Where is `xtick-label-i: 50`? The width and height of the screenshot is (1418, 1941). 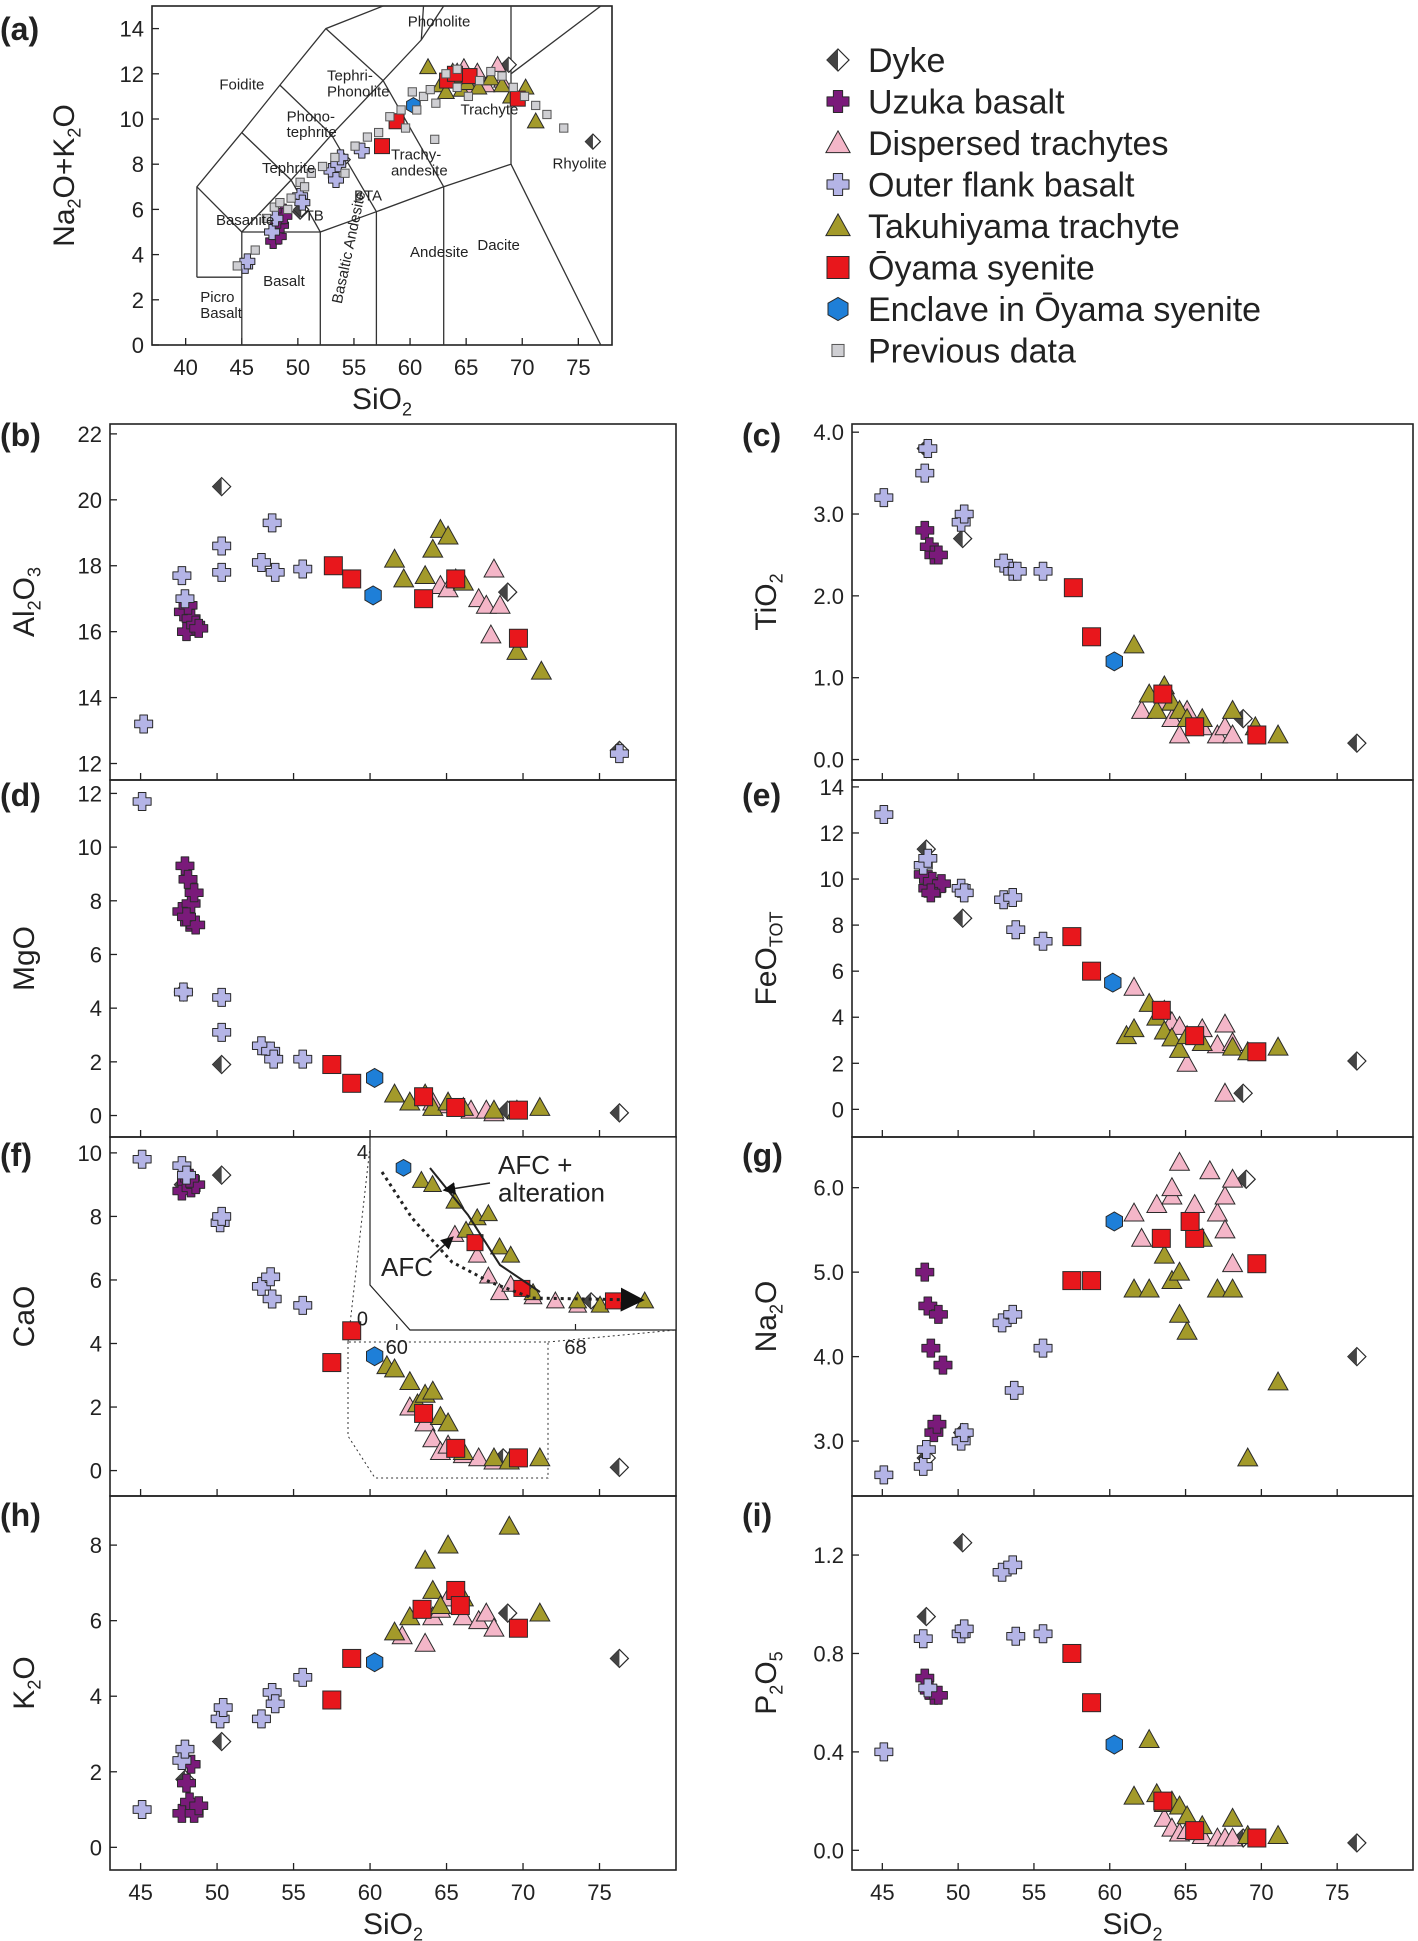
xtick-label-i: 50 is located at coordinates (958, 1892).